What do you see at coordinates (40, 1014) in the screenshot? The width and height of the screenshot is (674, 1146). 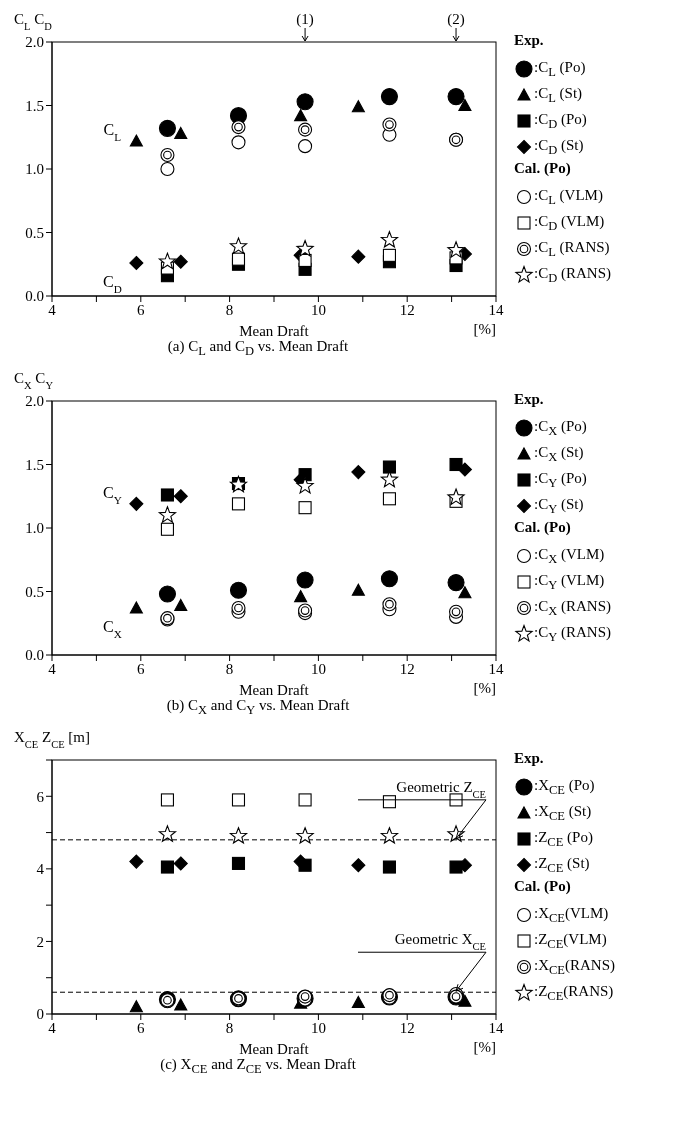 I see `y-tick-label: 0` at bounding box center [40, 1014].